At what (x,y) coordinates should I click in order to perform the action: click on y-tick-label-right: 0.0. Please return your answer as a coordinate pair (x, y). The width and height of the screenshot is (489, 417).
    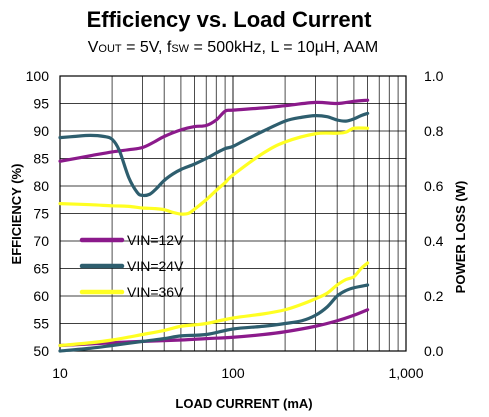
    Looking at the image, I should click on (434, 351).